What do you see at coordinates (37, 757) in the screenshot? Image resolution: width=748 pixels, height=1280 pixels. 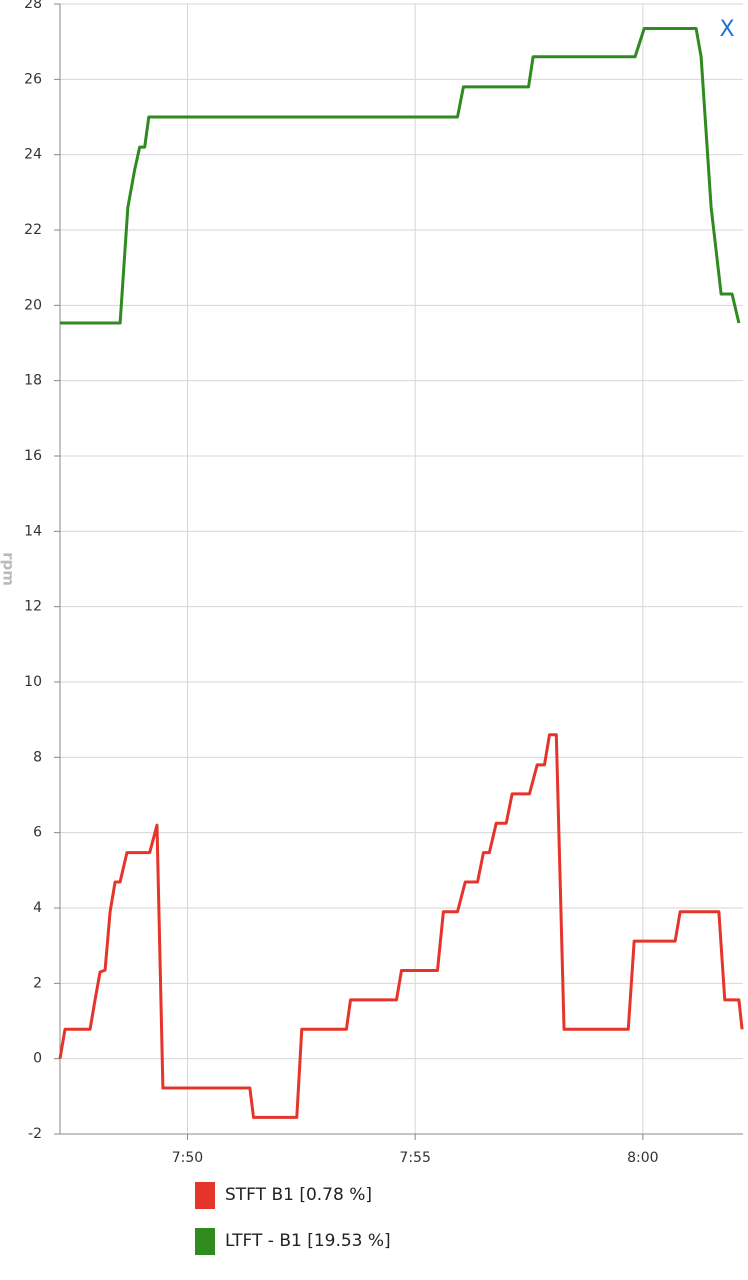 I see `y-tick-label: 8` at bounding box center [37, 757].